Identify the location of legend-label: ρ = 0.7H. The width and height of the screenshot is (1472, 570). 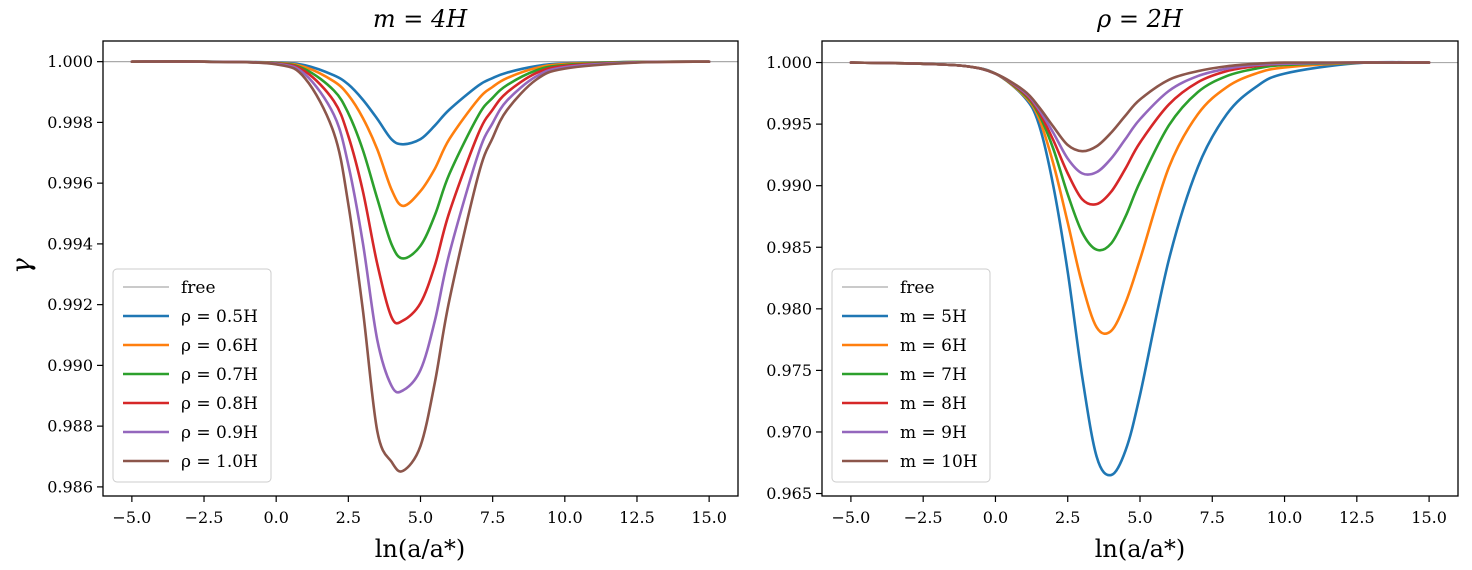
(219, 375).